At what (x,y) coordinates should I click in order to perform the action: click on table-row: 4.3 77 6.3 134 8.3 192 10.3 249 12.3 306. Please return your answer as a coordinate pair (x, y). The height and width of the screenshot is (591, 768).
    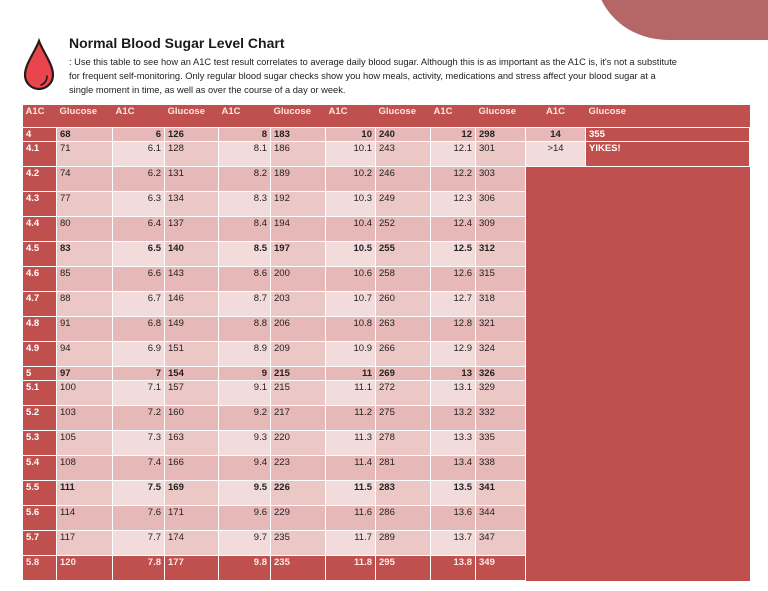
    Looking at the image, I should click on (386, 204).